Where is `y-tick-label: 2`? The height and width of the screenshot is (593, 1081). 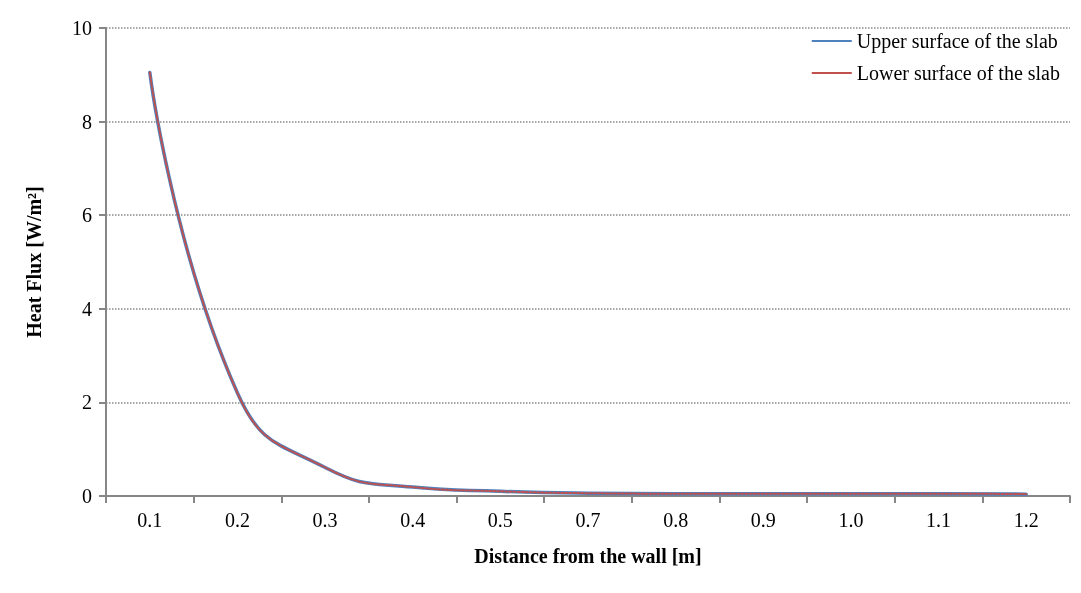
y-tick-label: 2 is located at coordinates (87, 402).